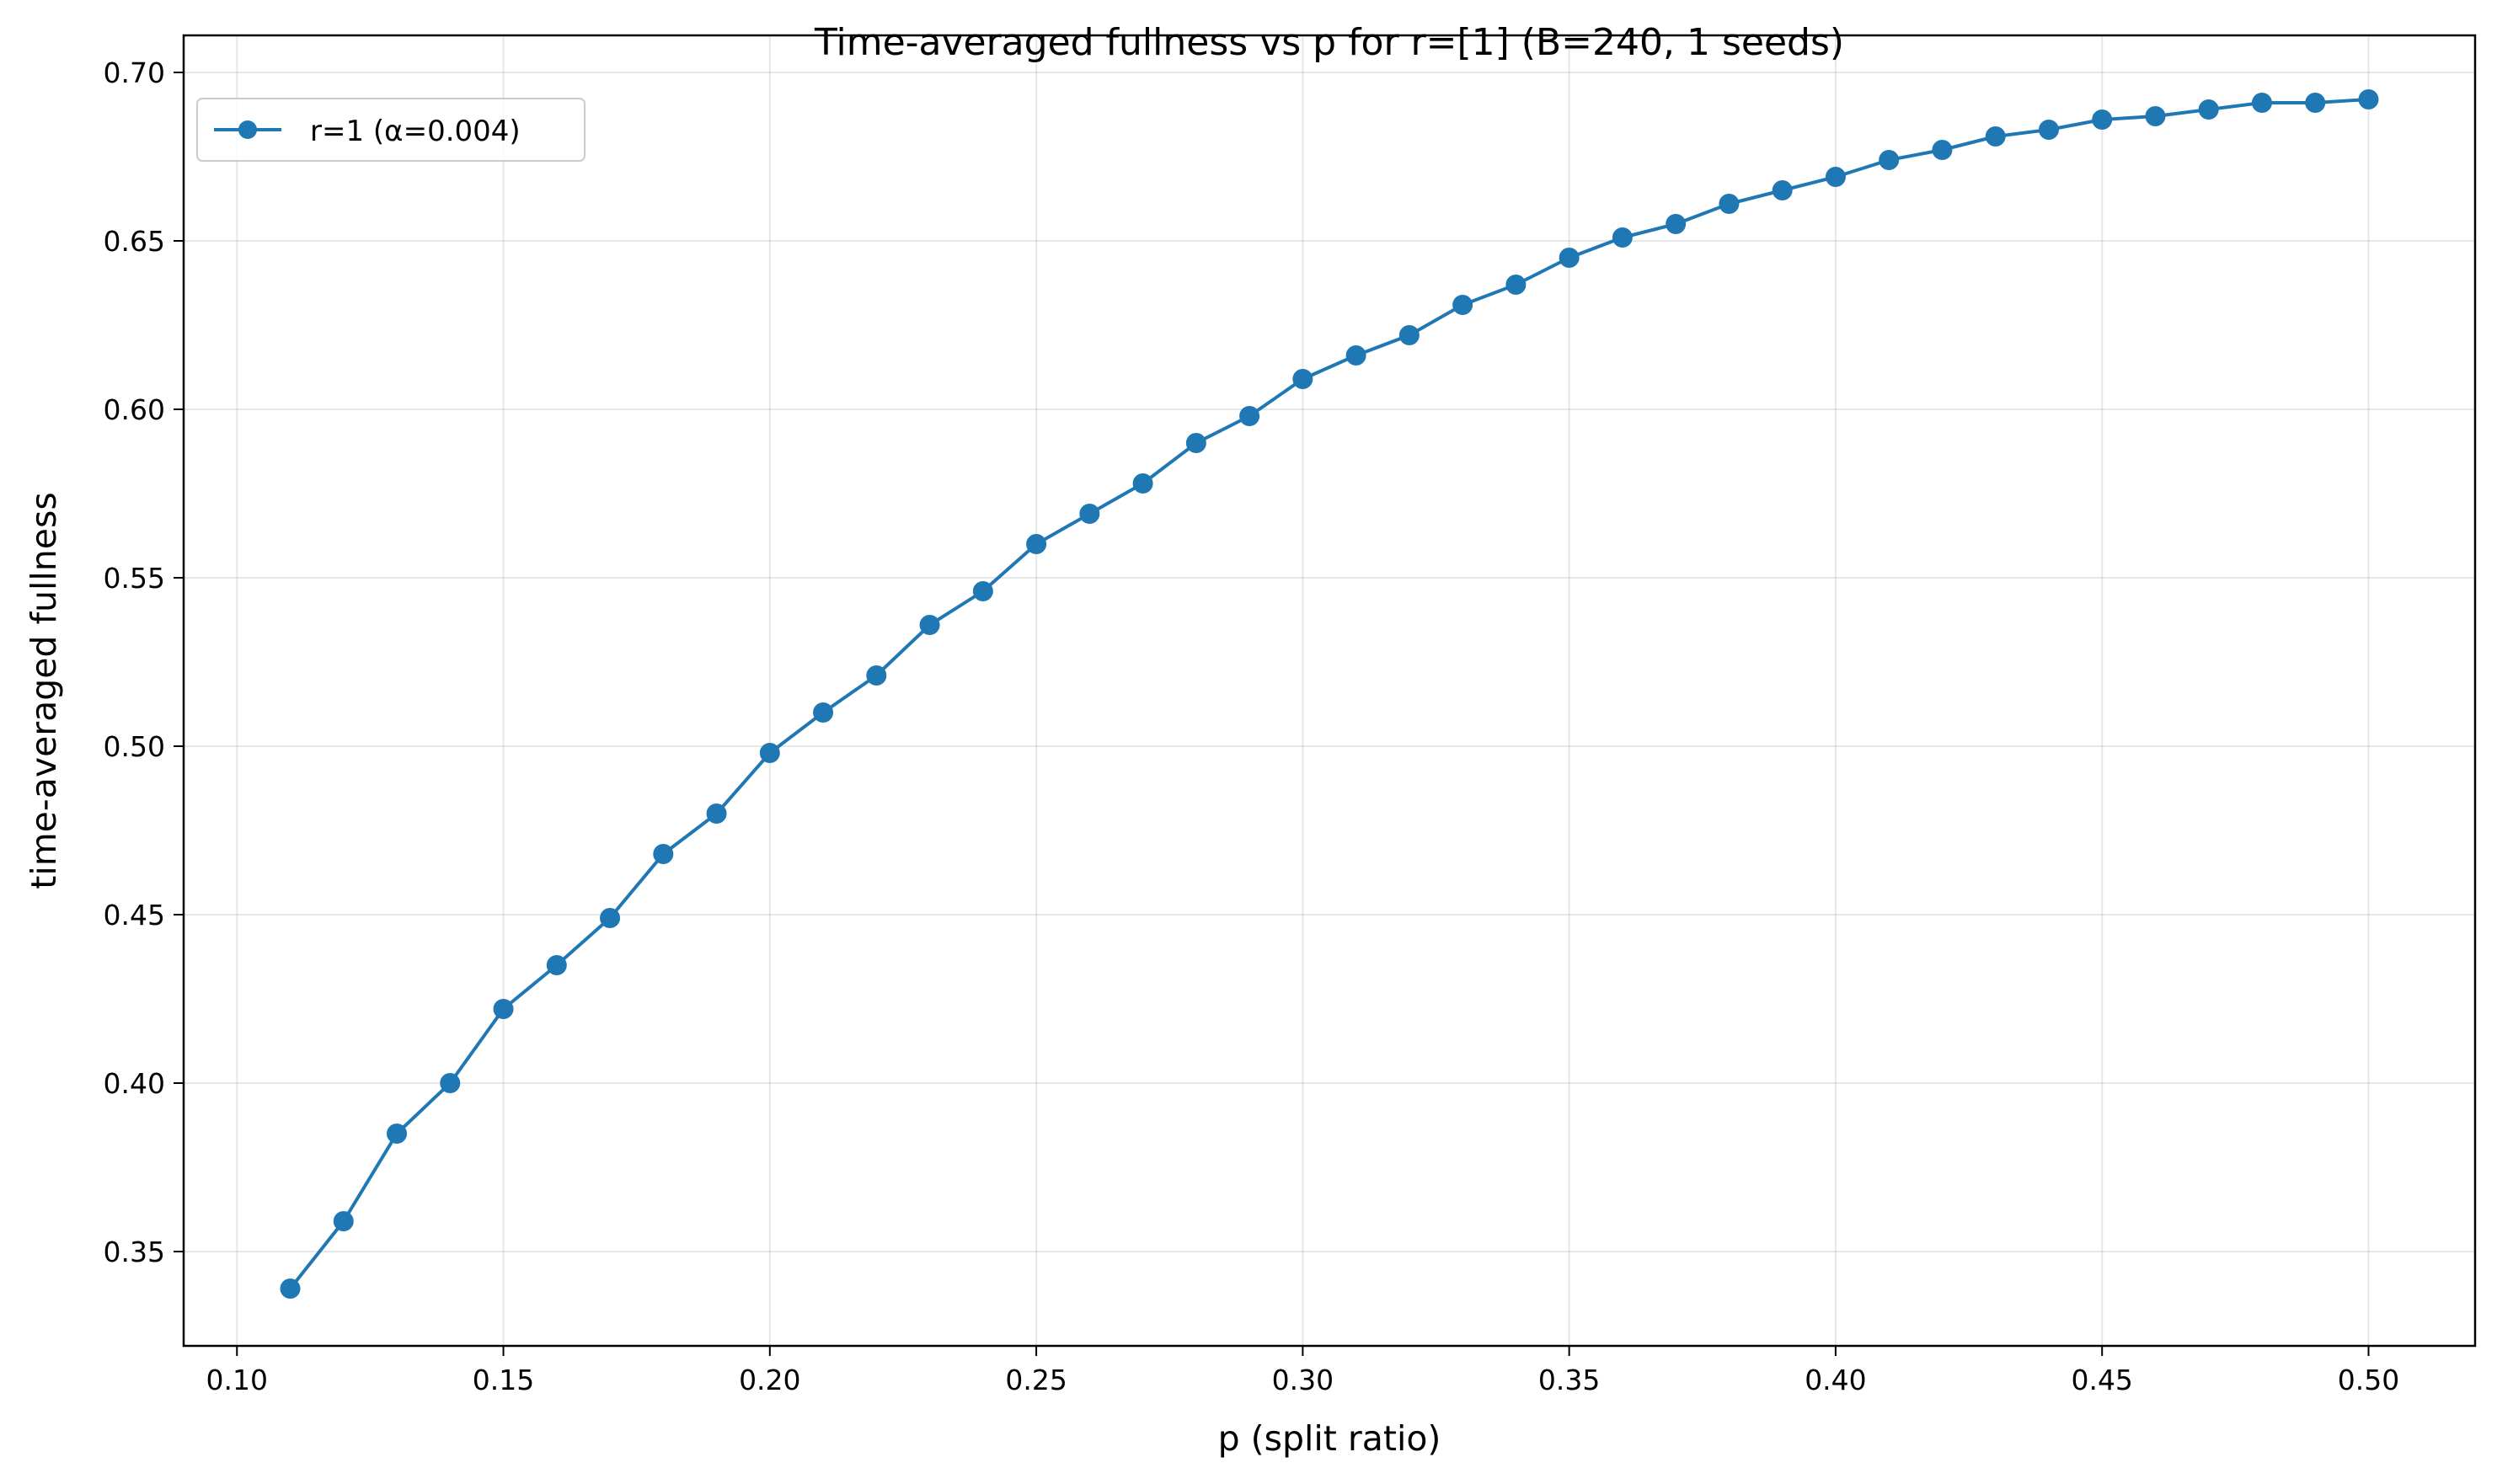 Image resolution: width=2497 pixels, height=1484 pixels. I want to click on legend-marker, so click(248, 129).